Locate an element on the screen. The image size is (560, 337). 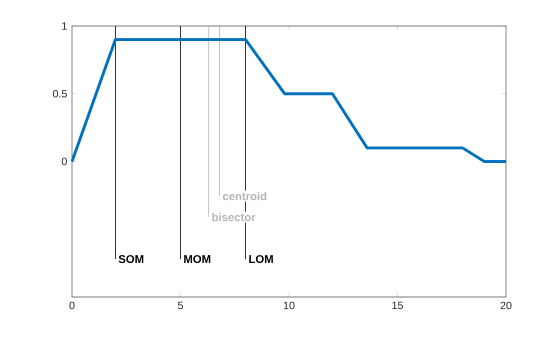
y-tick-label: 0 is located at coordinates (64, 162).